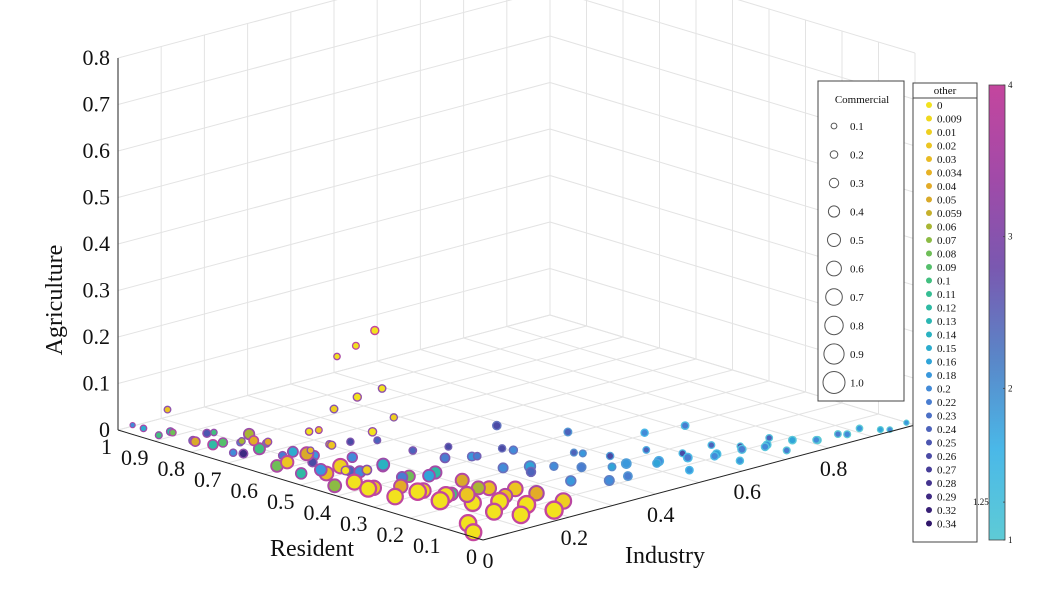 The width and height of the screenshot is (1057, 607). Describe the element at coordinates (97, 57) in the screenshot. I see `z-tick-label: 0.8` at that location.